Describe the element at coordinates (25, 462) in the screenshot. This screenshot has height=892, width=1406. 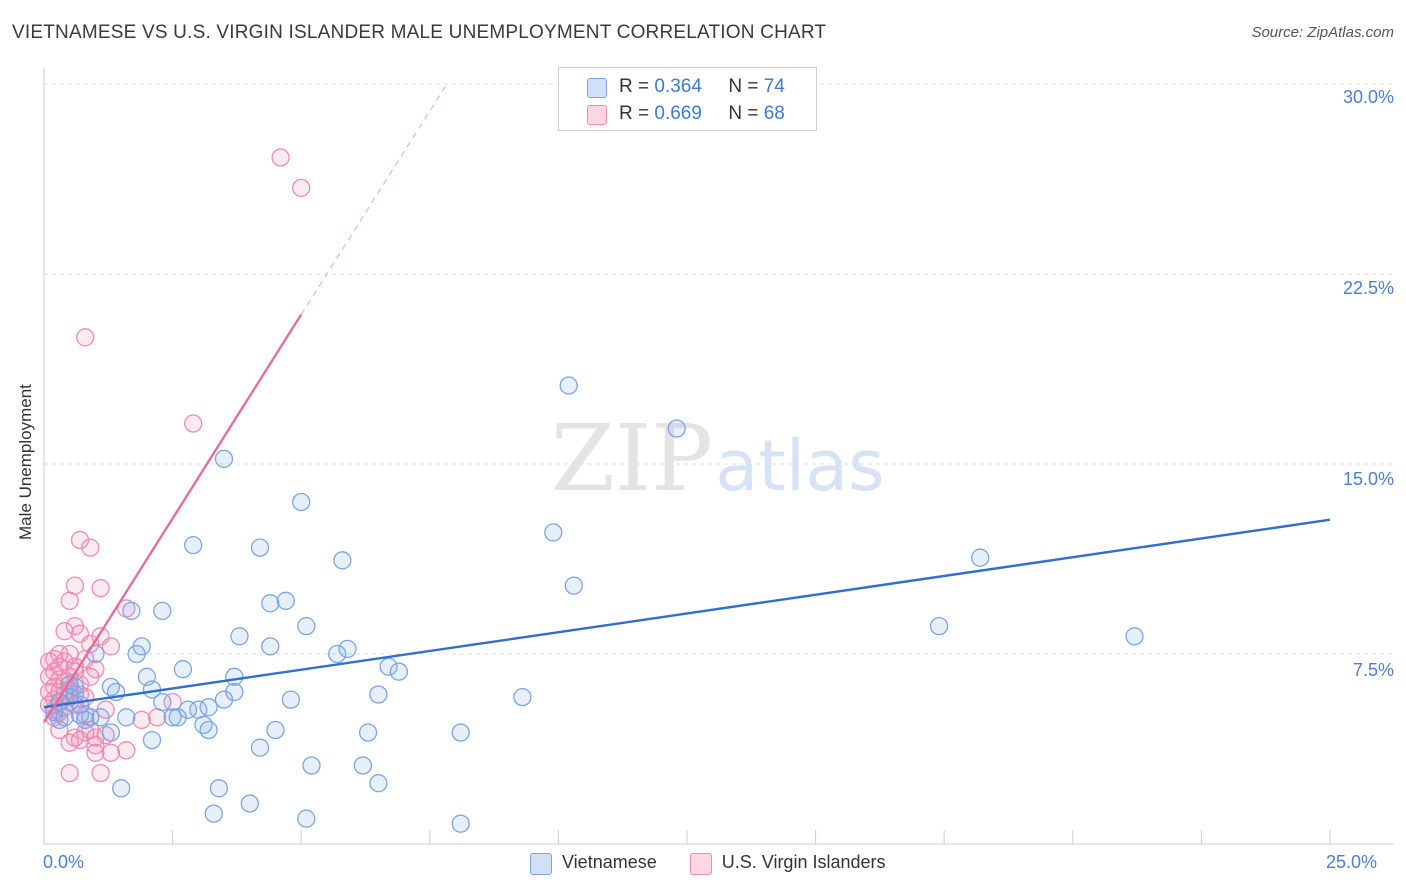
I see `y-axis-label: Male Unemployment` at that location.